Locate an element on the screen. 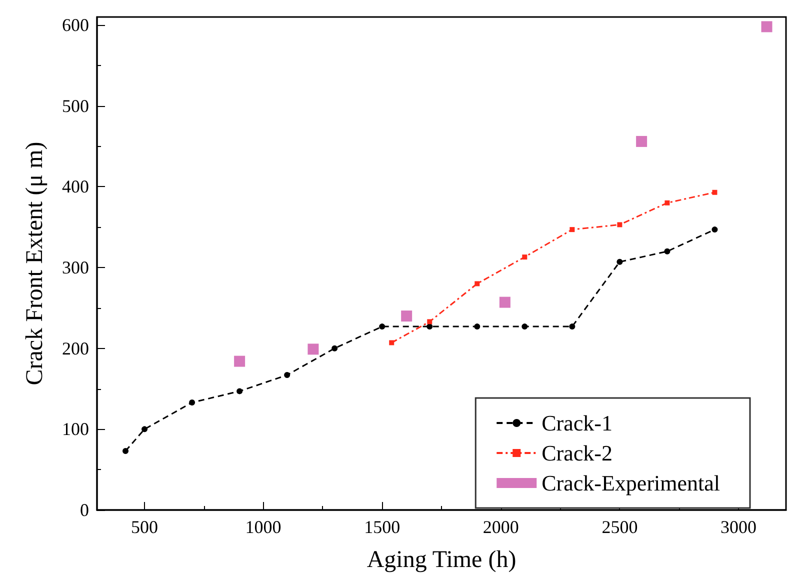 This screenshot has height=588, width=798. x-tick-label: 500 is located at coordinates (144, 527).